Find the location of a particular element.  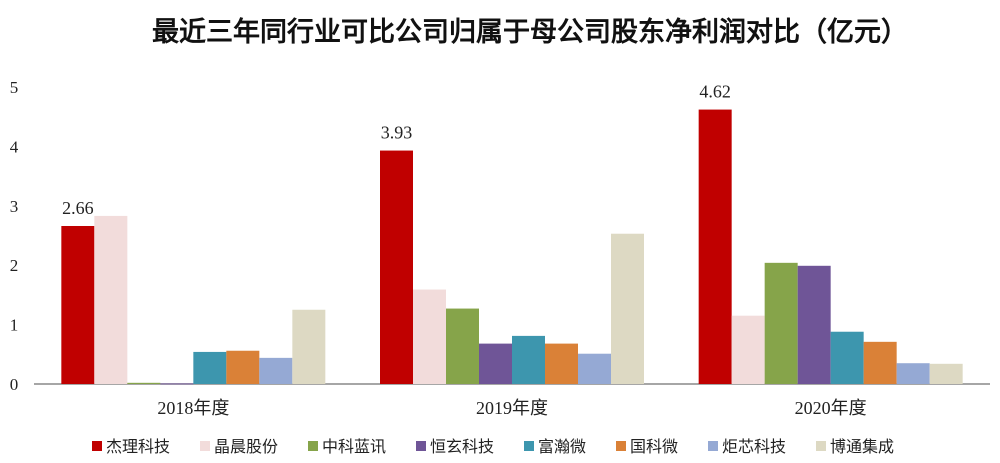

bar-晶晨股份-2020年度 is located at coordinates (748, 349).